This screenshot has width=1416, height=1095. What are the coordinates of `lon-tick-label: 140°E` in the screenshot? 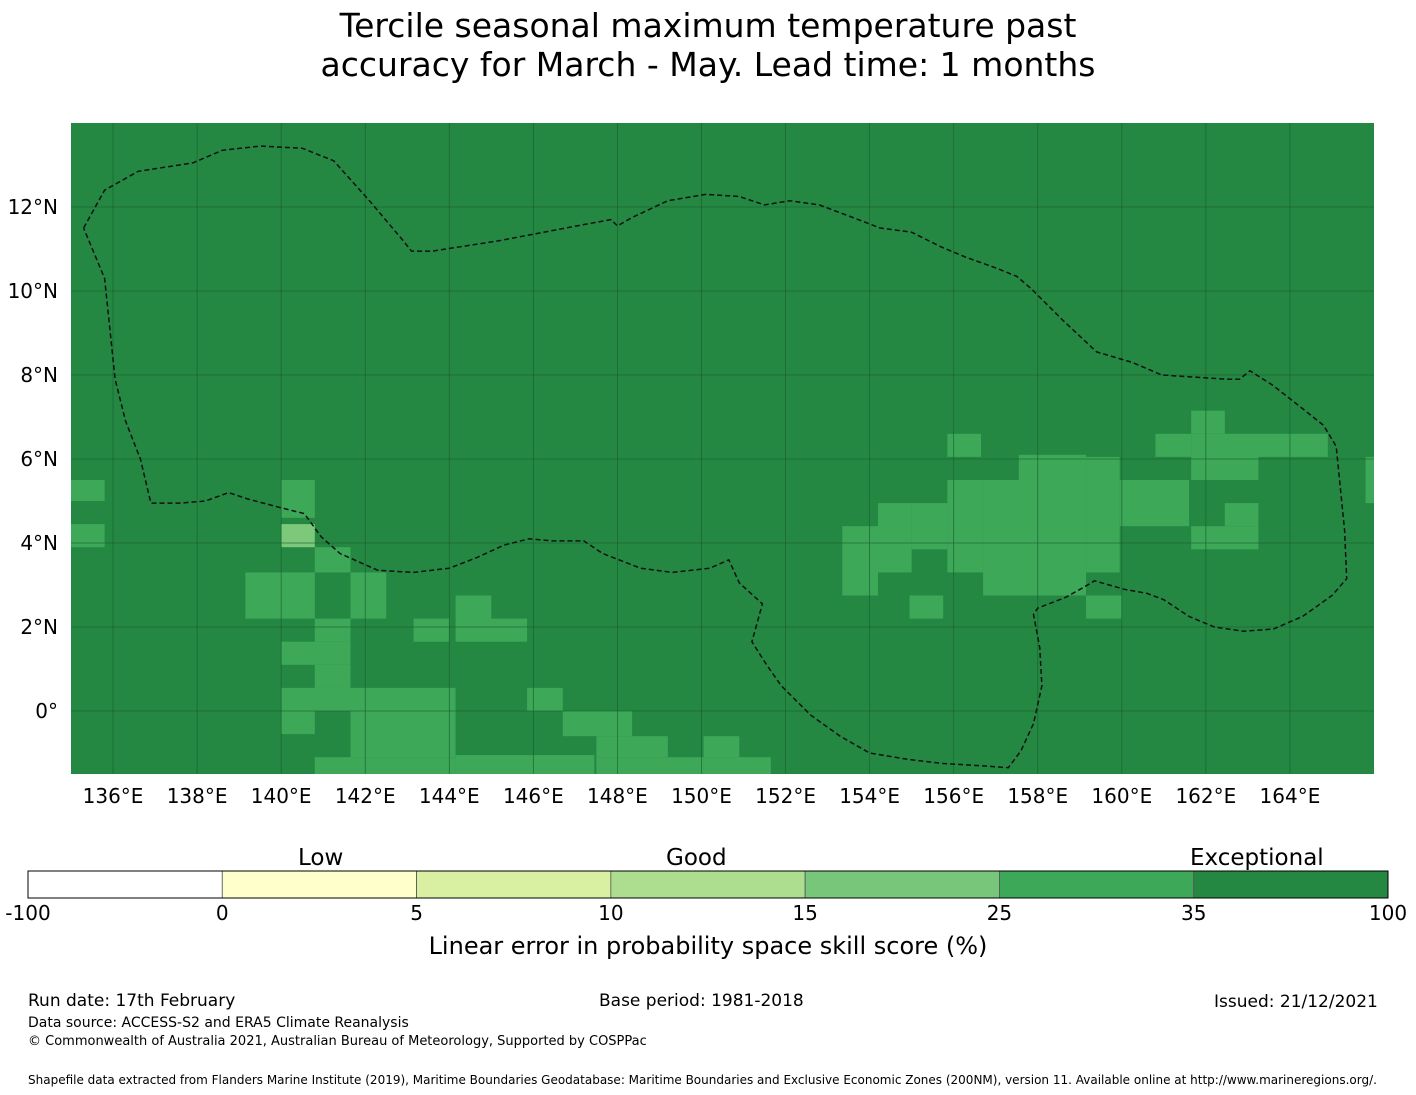 It's located at (281, 796).